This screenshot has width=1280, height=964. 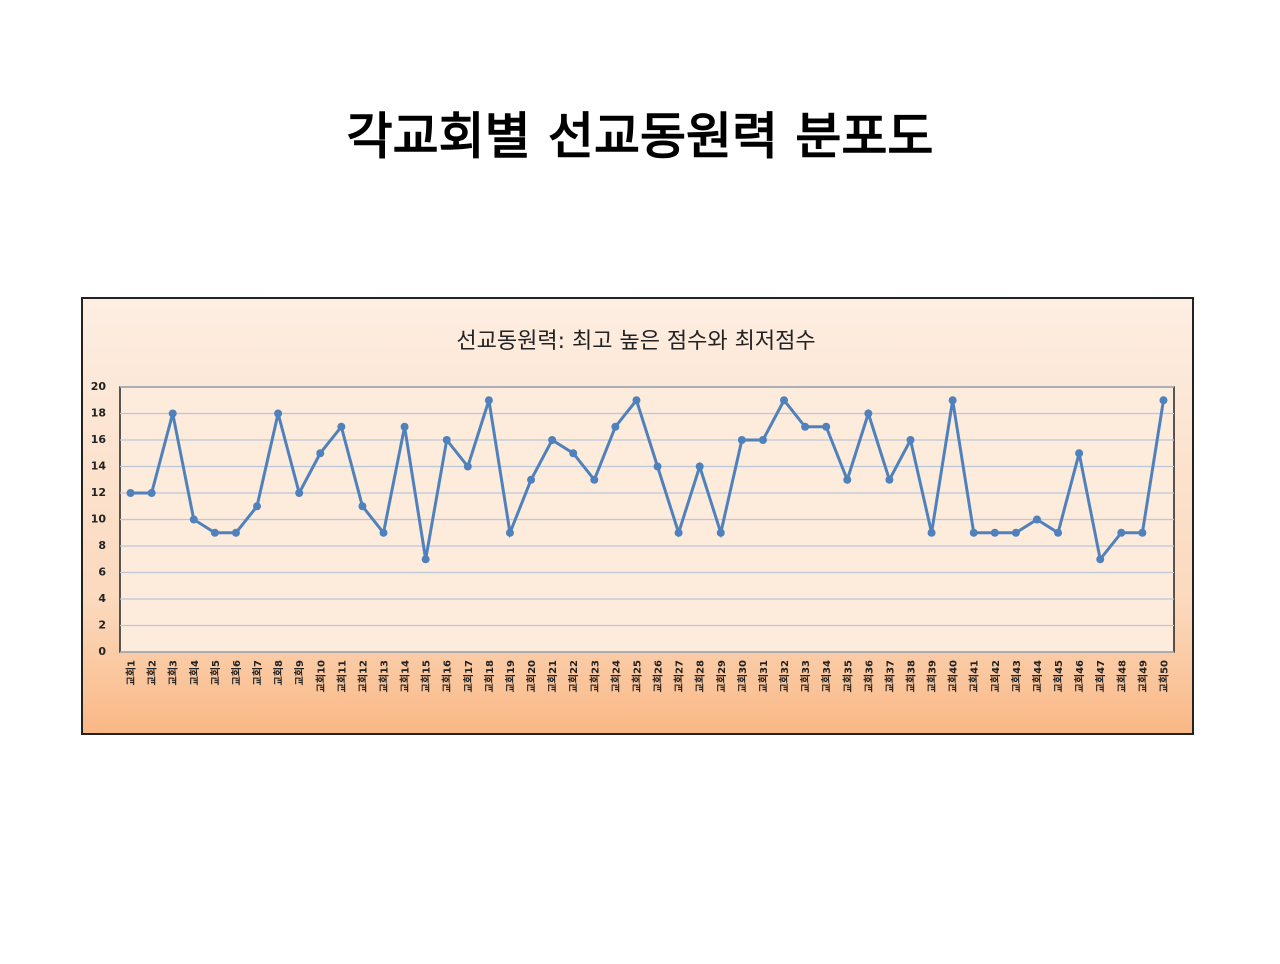 What do you see at coordinates (1058, 676) in the screenshot?
I see `x-tick-label: 교회45` at bounding box center [1058, 676].